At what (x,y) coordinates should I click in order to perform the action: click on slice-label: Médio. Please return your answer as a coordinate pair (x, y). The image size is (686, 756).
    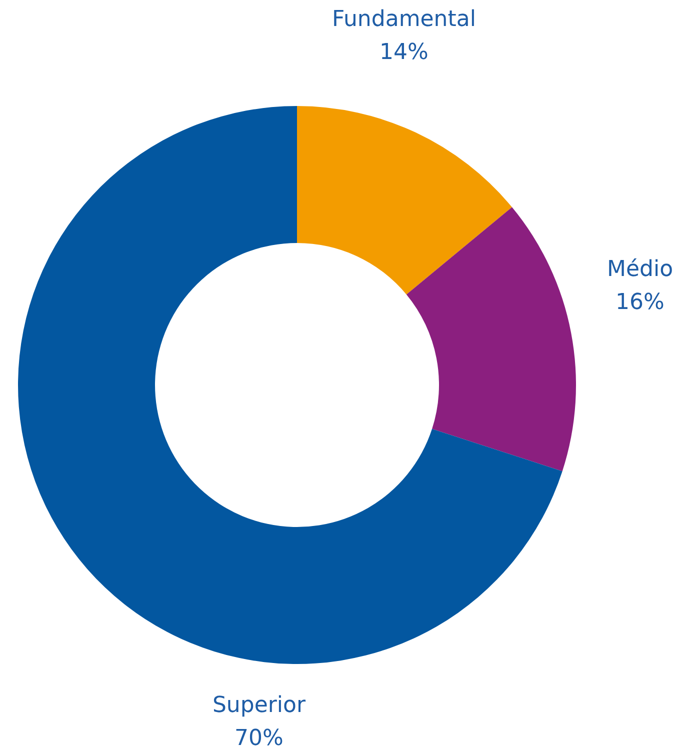
    Looking at the image, I should click on (640, 269).